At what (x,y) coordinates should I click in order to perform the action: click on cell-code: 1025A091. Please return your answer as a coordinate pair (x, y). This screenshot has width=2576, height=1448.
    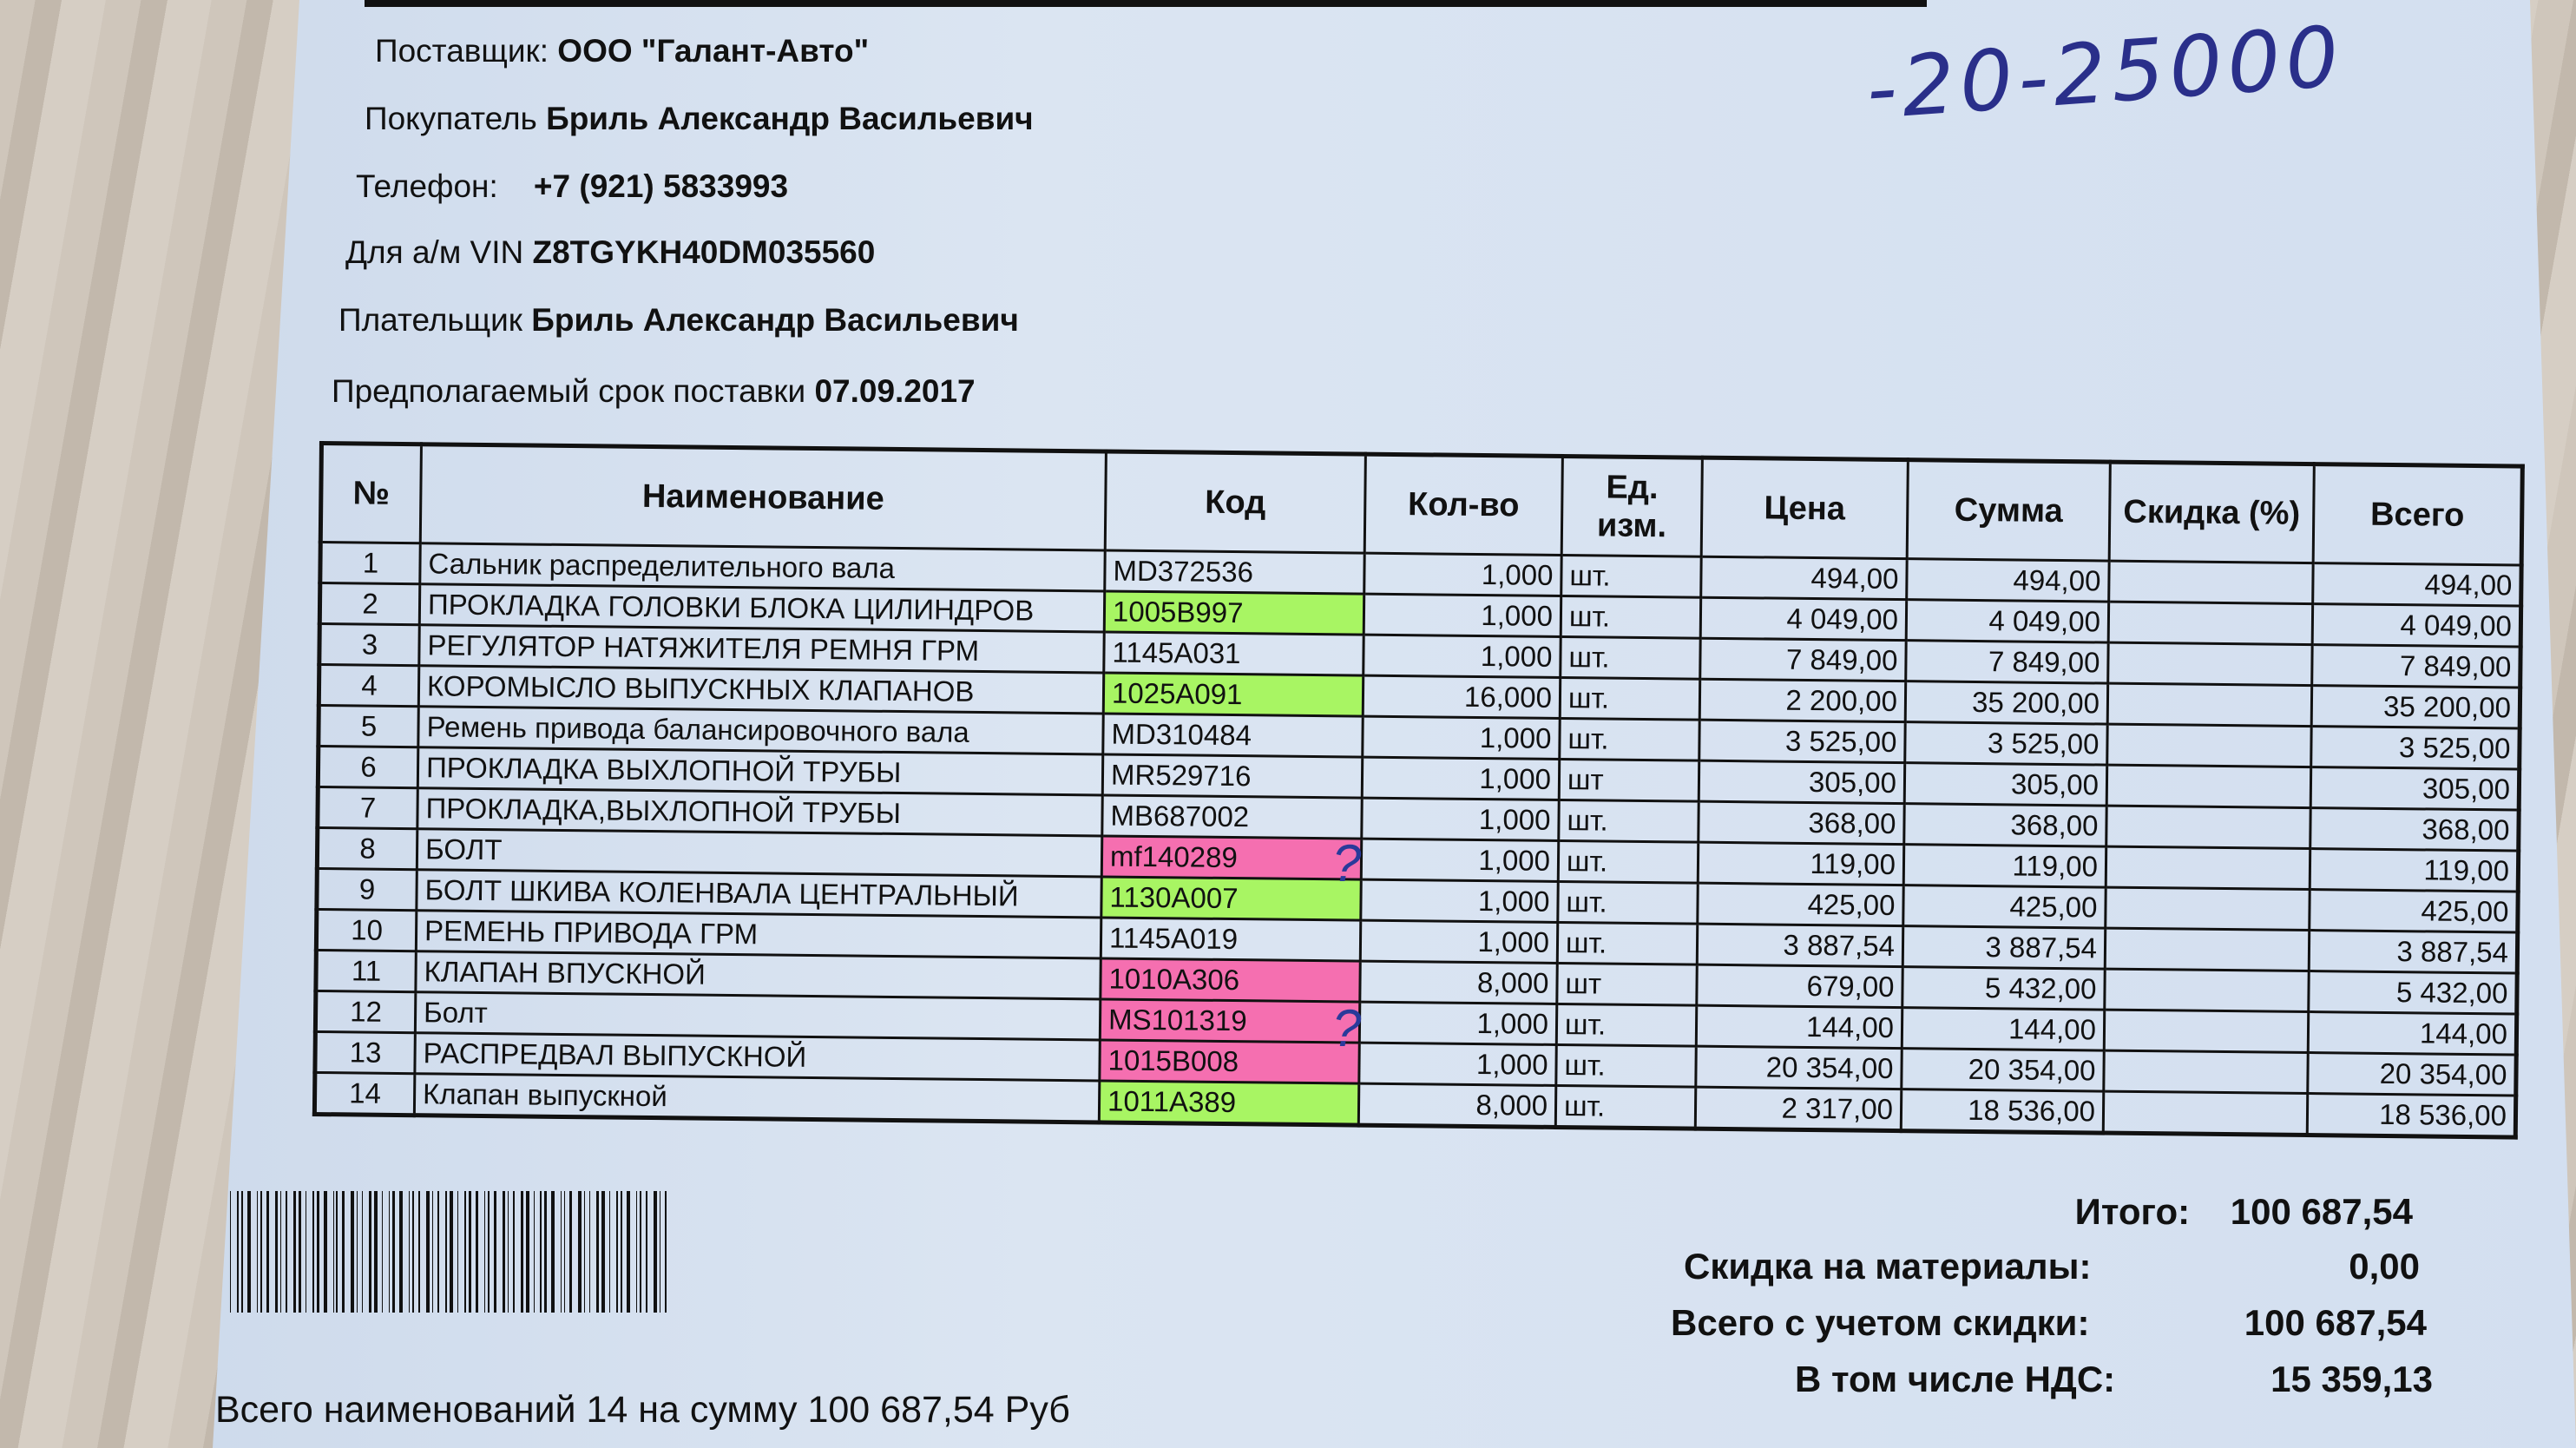
    Looking at the image, I should click on (1233, 694).